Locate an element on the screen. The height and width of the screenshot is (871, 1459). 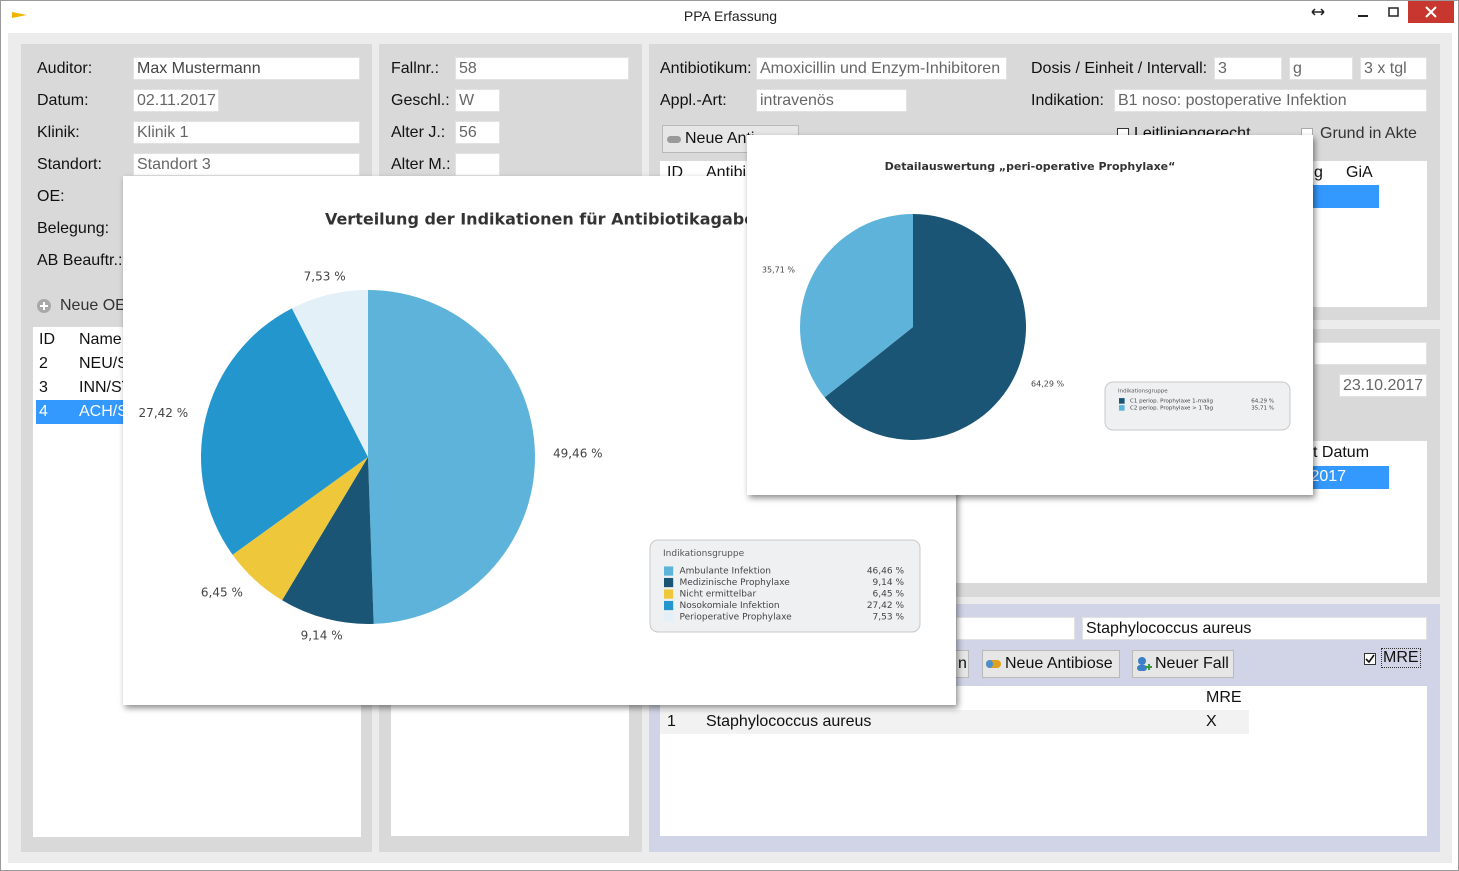
label: Datum: is located at coordinates (63, 100).